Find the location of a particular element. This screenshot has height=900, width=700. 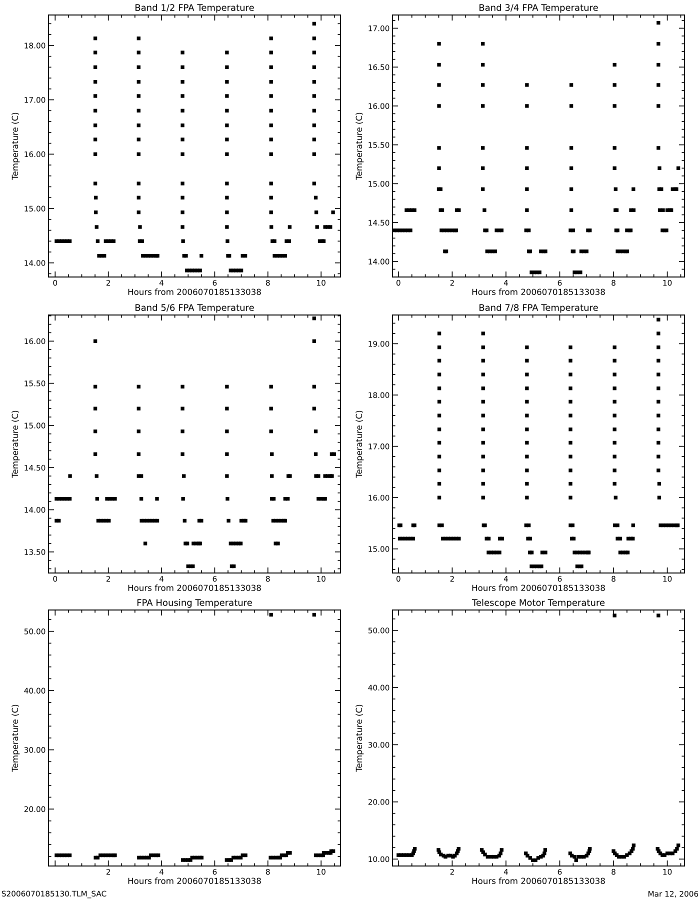

chart-title: Telescope Motor Temperature is located at coordinates (538, 603).